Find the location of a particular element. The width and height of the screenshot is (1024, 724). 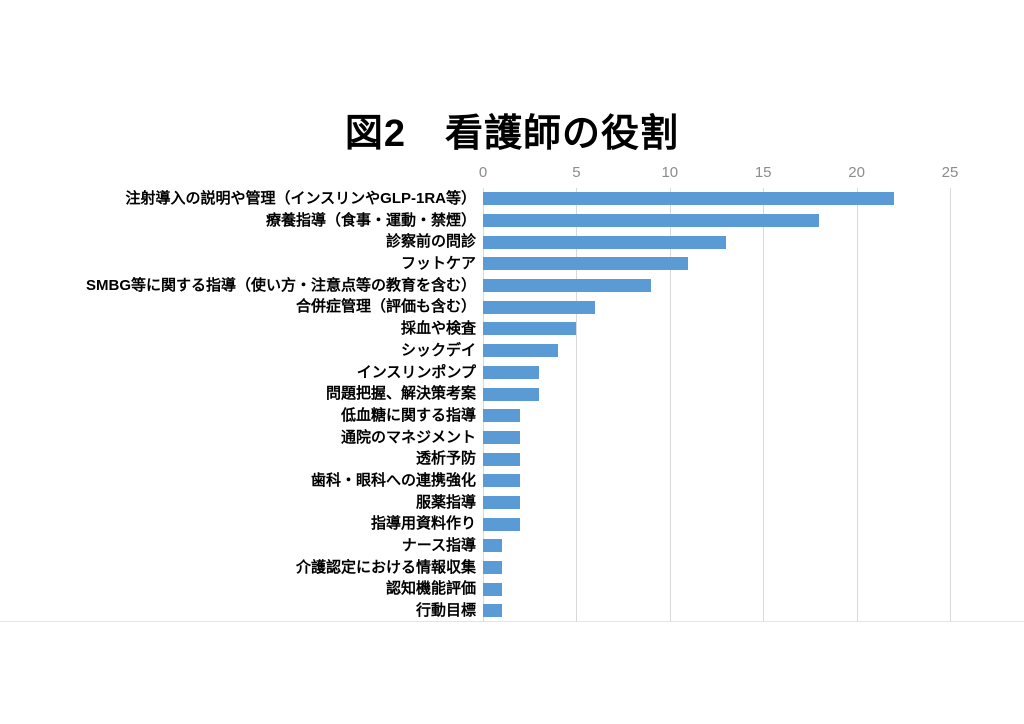

category-label: 行動目標 is located at coordinates (445, 611).